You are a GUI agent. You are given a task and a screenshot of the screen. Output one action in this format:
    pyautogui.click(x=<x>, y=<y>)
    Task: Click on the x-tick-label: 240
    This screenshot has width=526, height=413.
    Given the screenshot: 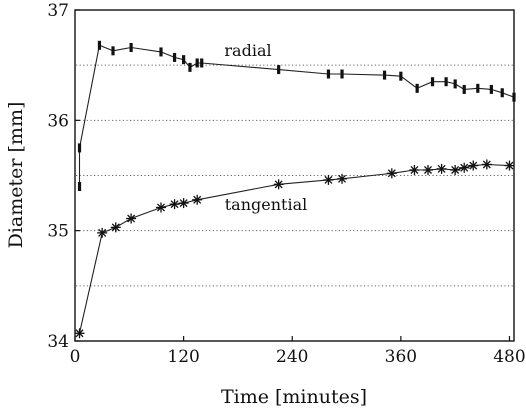 What is the action you would take?
    pyautogui.click(x=292, y=357)
    